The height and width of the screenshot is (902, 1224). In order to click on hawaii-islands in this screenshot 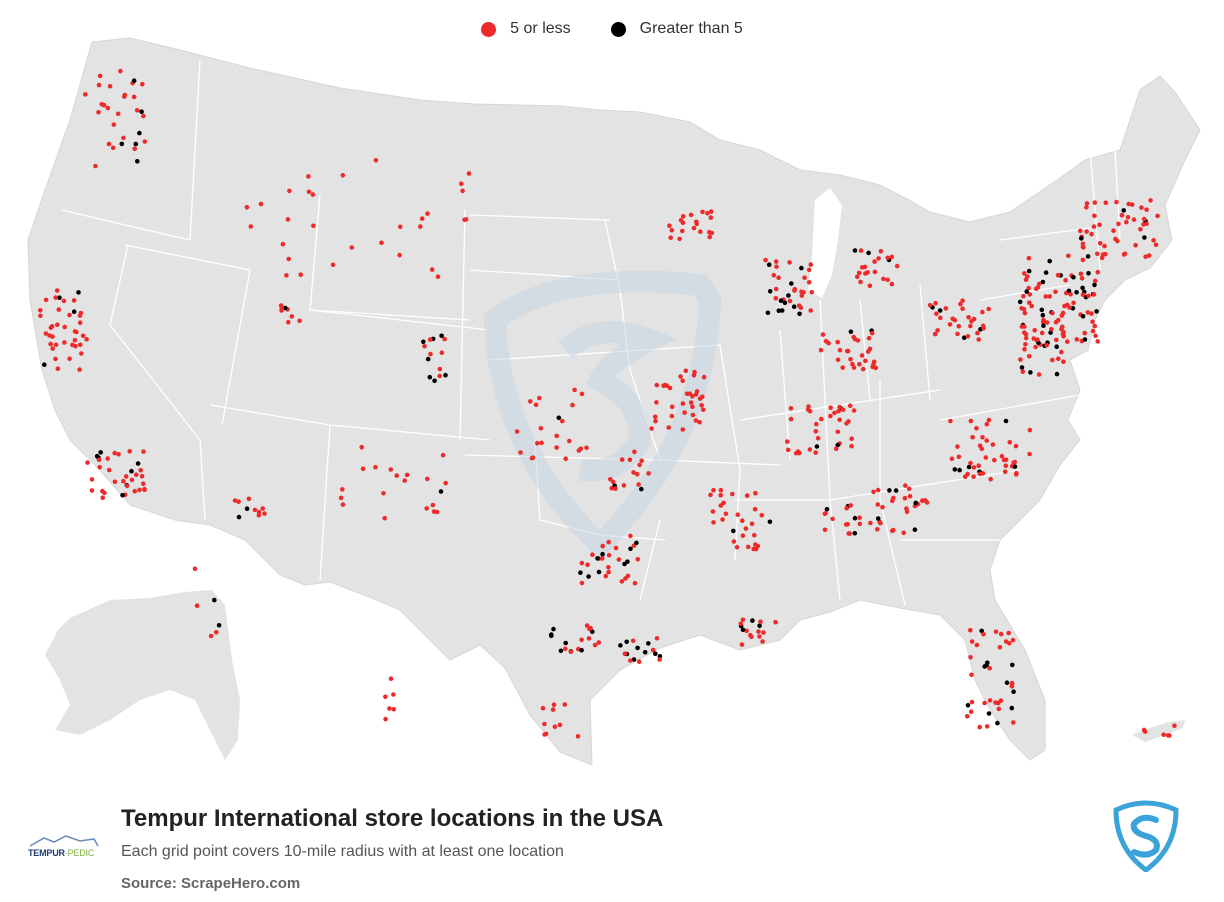, I will do `click(1158, 731)`.